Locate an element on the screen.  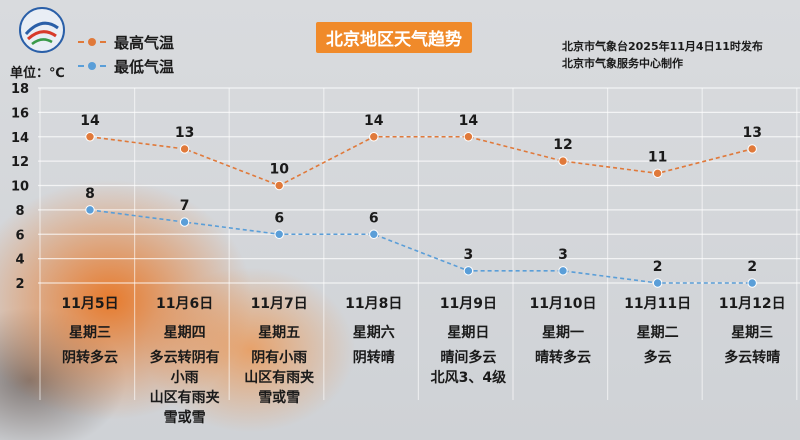
day-date: 11月8日 is located at coordinates (374, 304).